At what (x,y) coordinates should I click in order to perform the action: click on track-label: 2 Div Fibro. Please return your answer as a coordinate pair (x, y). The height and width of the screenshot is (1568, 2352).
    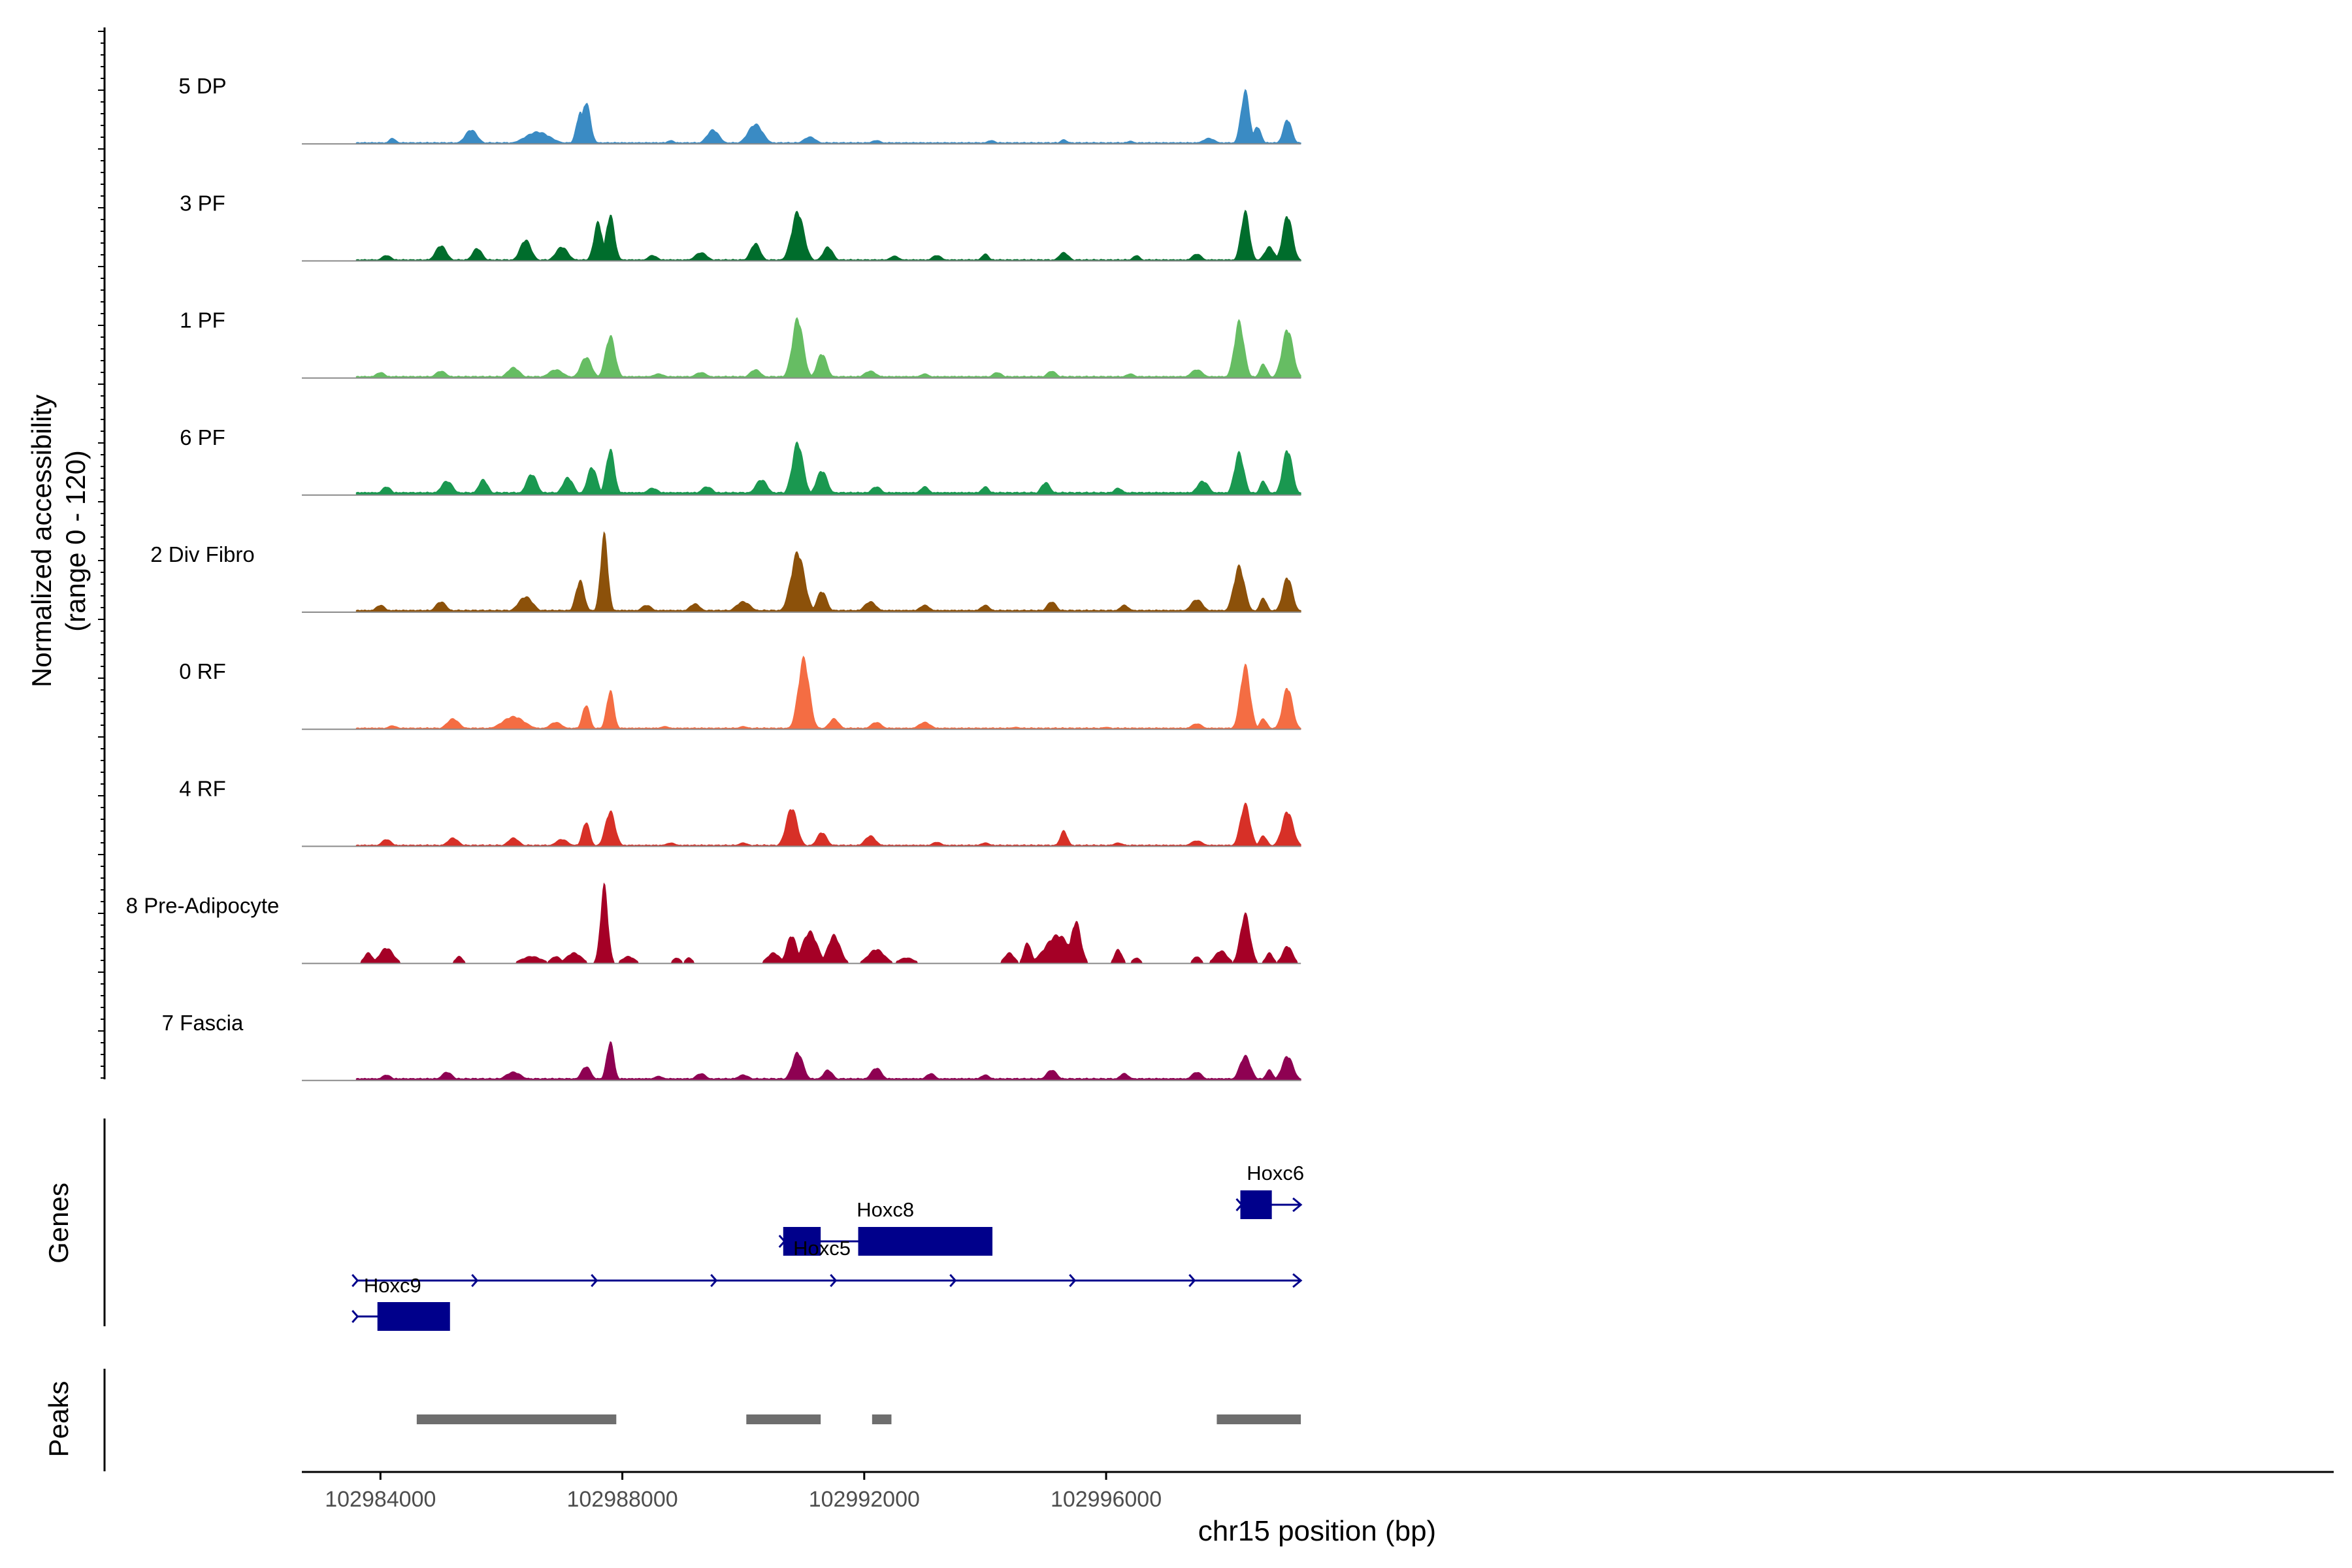
    Looking at the image, I should click on (202, 554).